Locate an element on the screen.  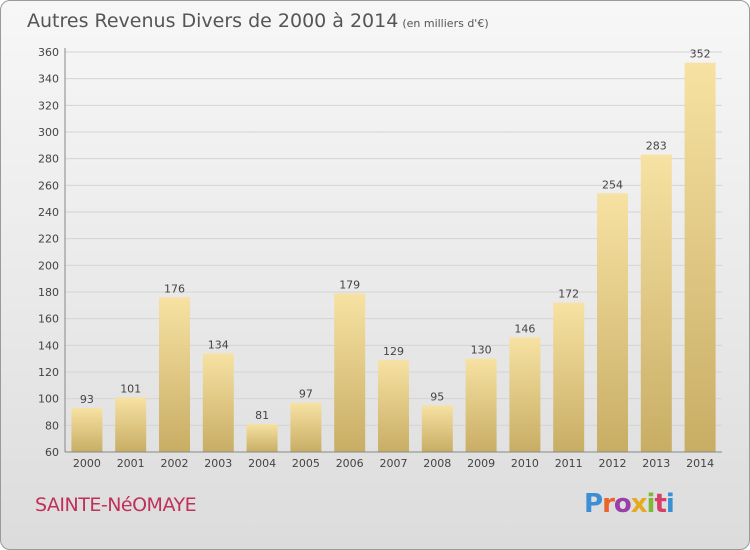
bar-2001 is located at coordinates (131, 424).